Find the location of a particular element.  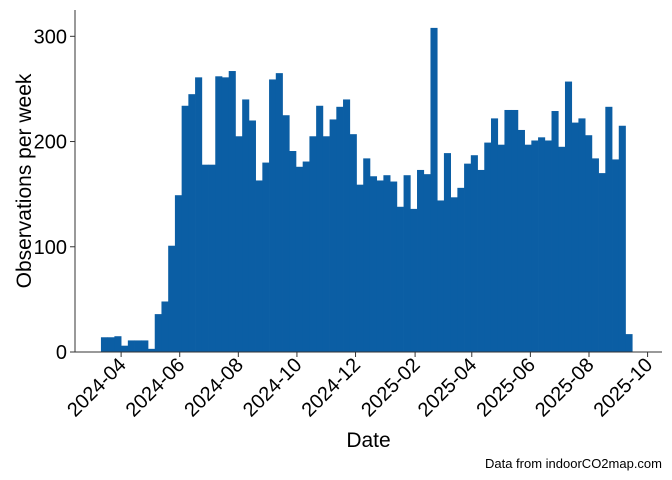

y-axis-title: Observations per week is located at coordinates (24, 180).